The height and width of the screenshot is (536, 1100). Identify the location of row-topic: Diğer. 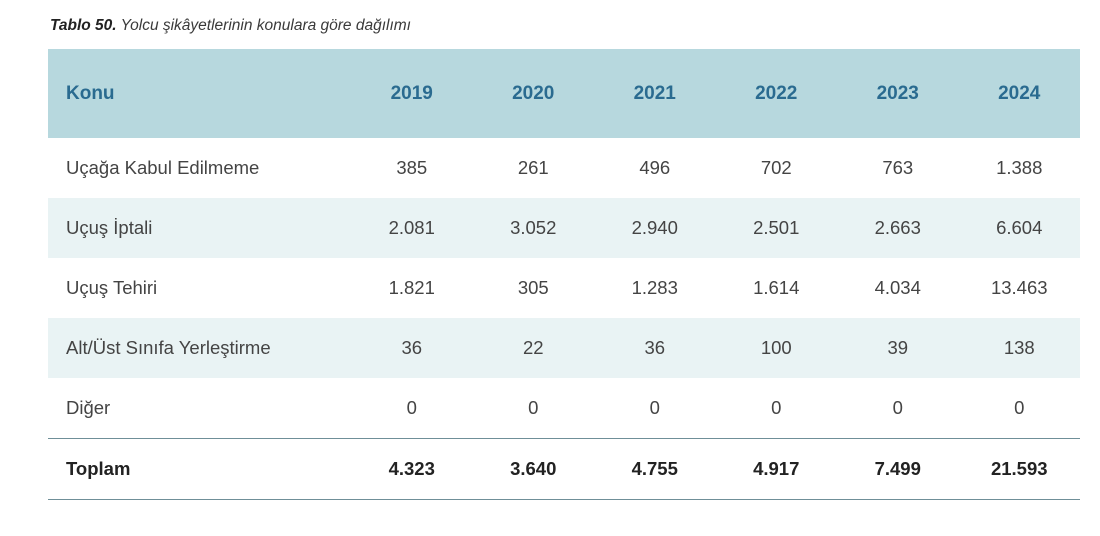
(88, 407).